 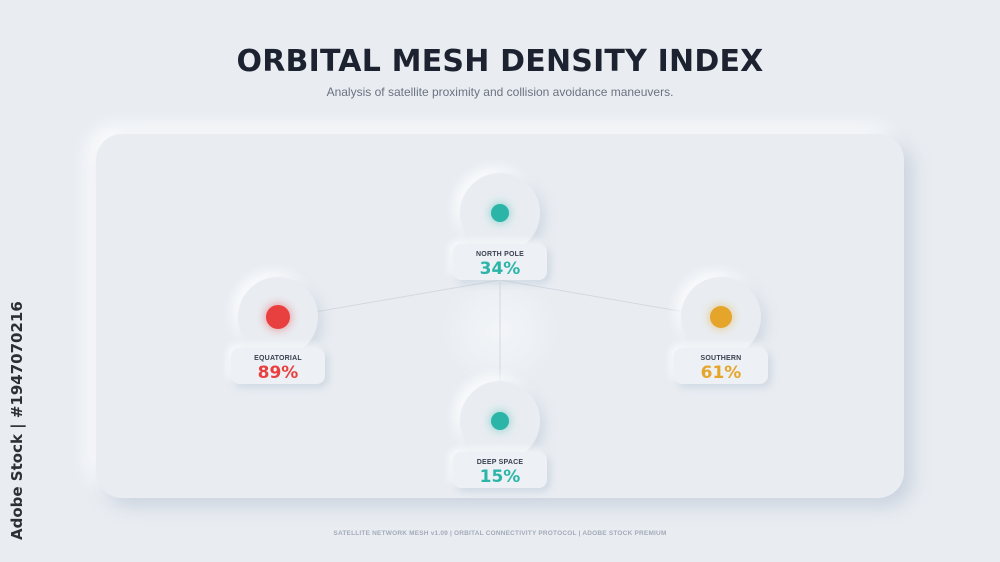 What do you see at coordinates (500, 61) in the screenshot?
I see `page-title: ORBITAL MESH DENSITY INDEX` at bounding box center [500, 61].